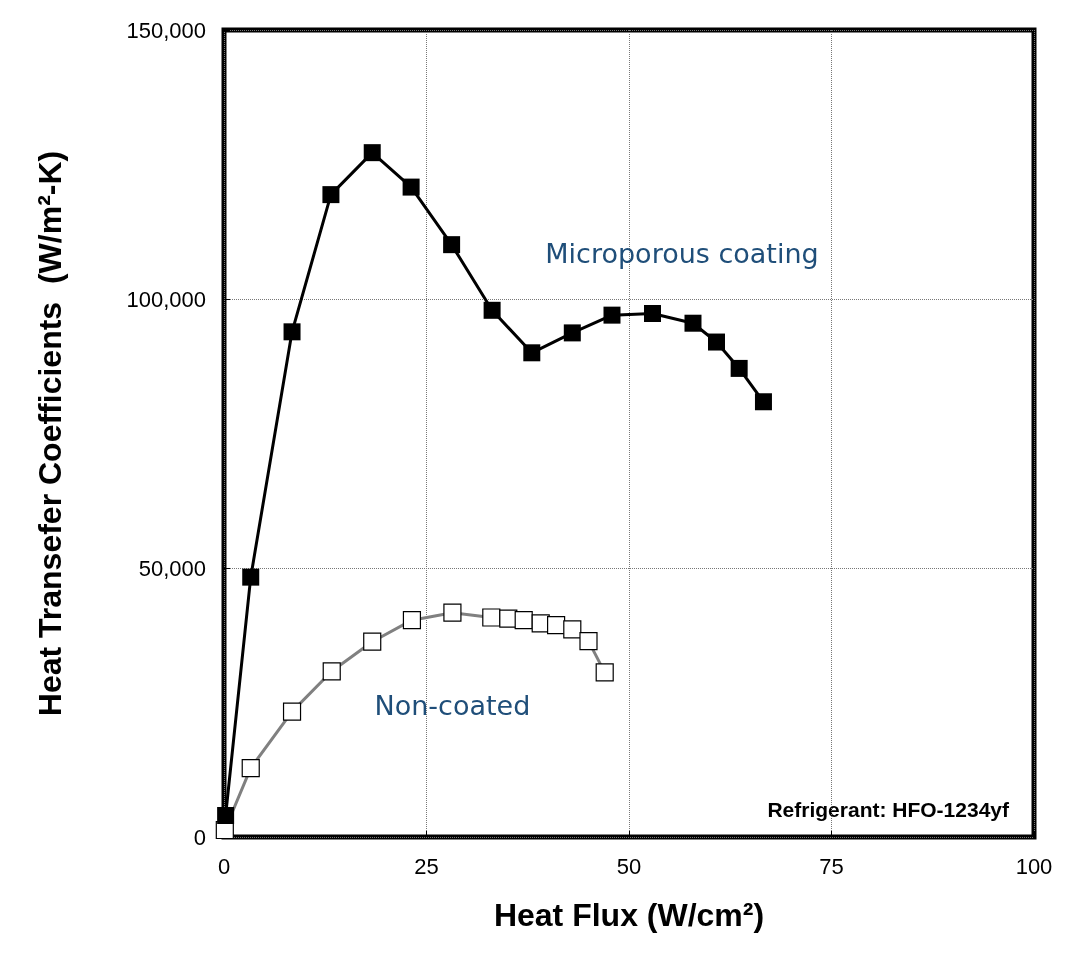 This screenshot has width=1069, height=954. What do you see at coordinates (50, 433) in the screenshot?
I see `y-axis-title: Heat Transefer Coefficients (W/m²-K)` at bounding box center [50, 433].